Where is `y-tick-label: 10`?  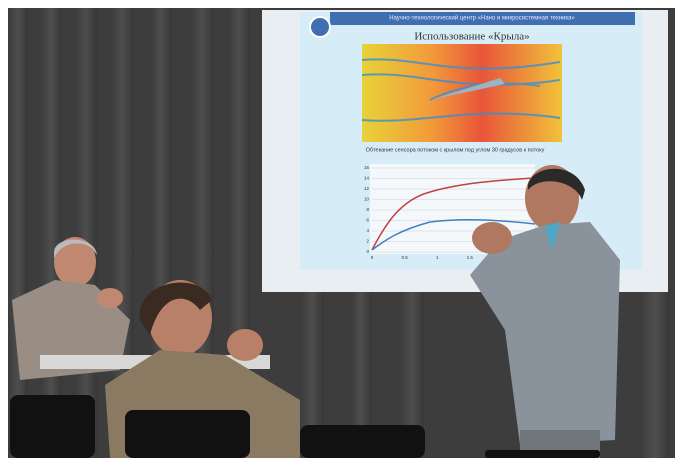 y-tick-label: 10 is located at coordinates (367, 199).